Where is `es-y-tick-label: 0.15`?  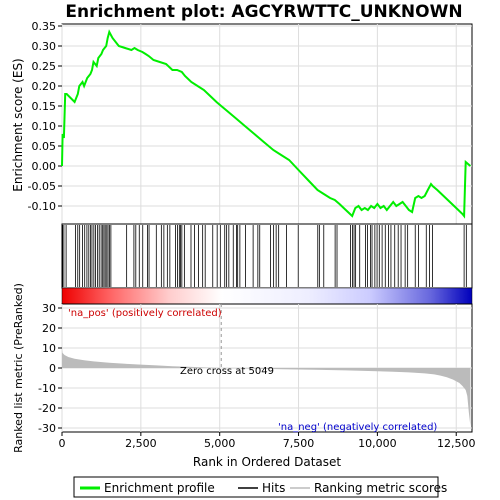
es-y-tick-label: 0.15 is located at coordinates (44, 106).